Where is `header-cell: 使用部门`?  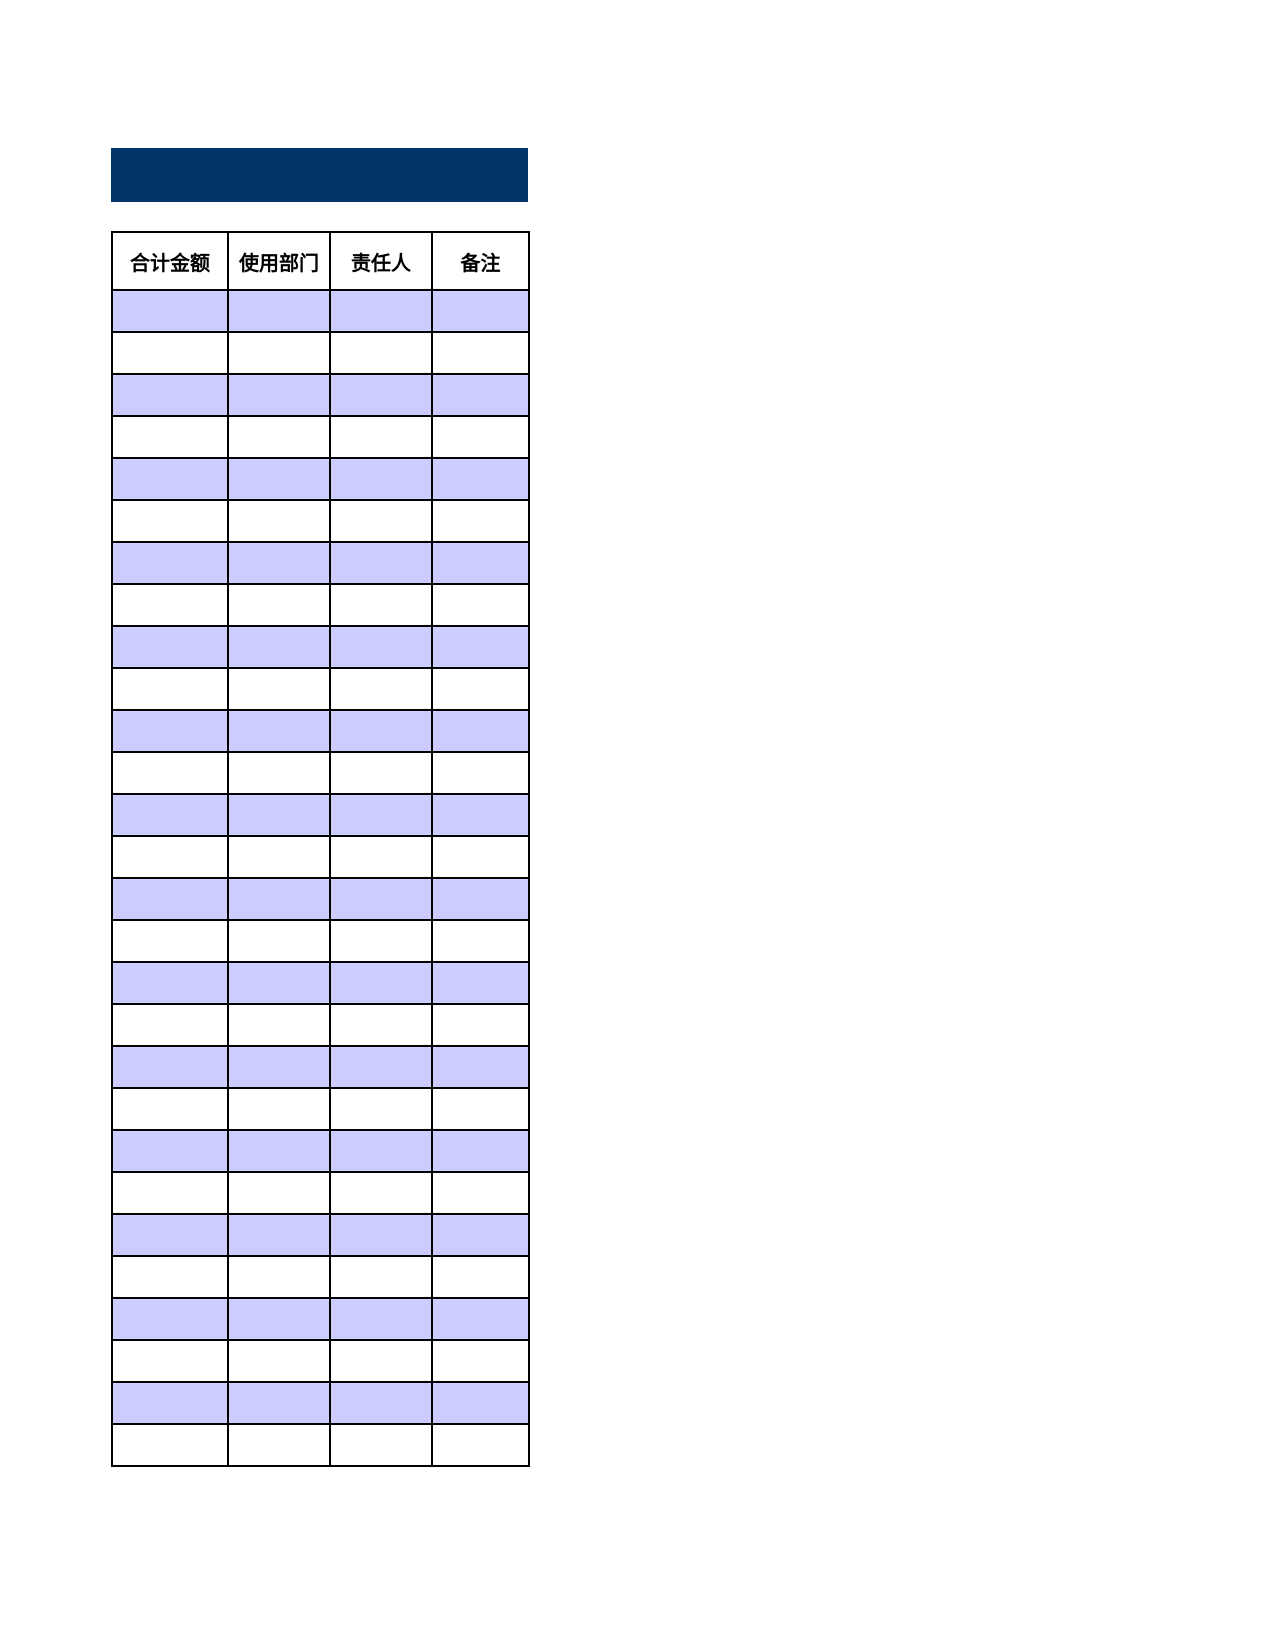
header-cell: 使用部门 is located at coordinates (279, 261).